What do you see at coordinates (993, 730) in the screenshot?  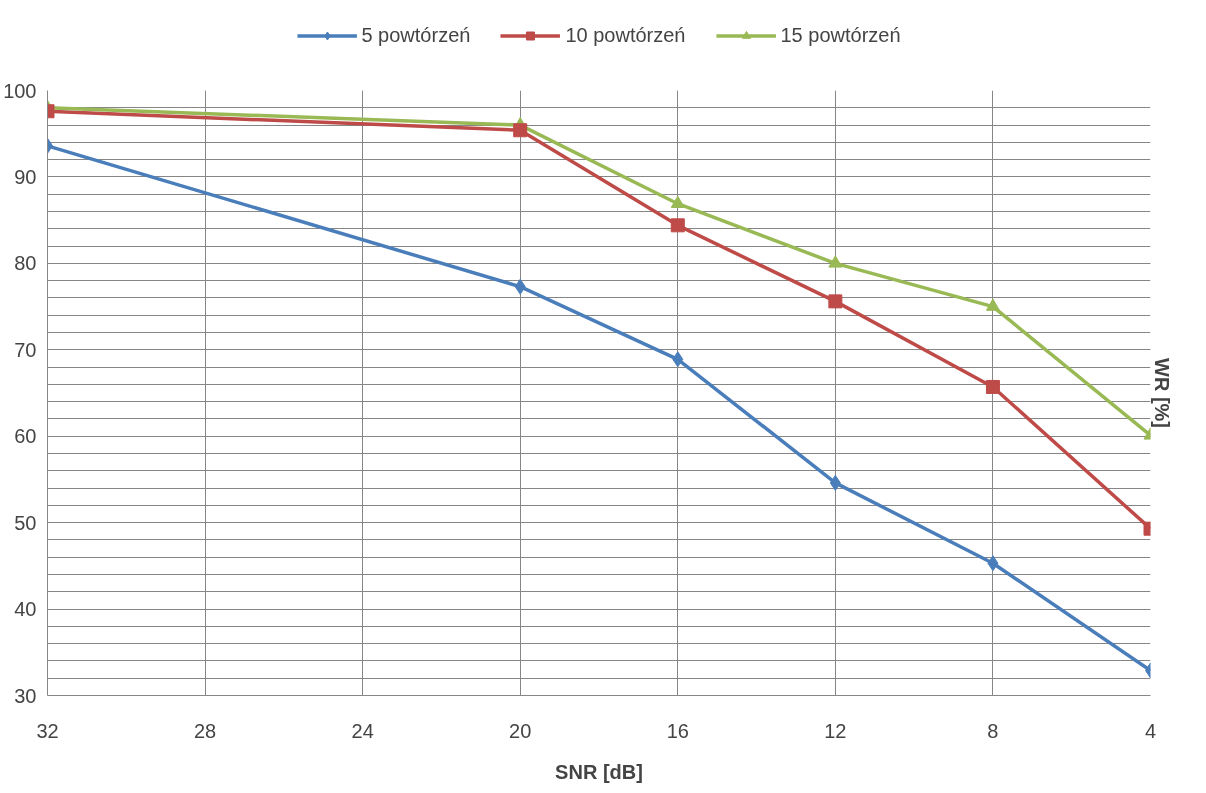 I see `x-tick-label: 8` at bounding box center [993, 730].